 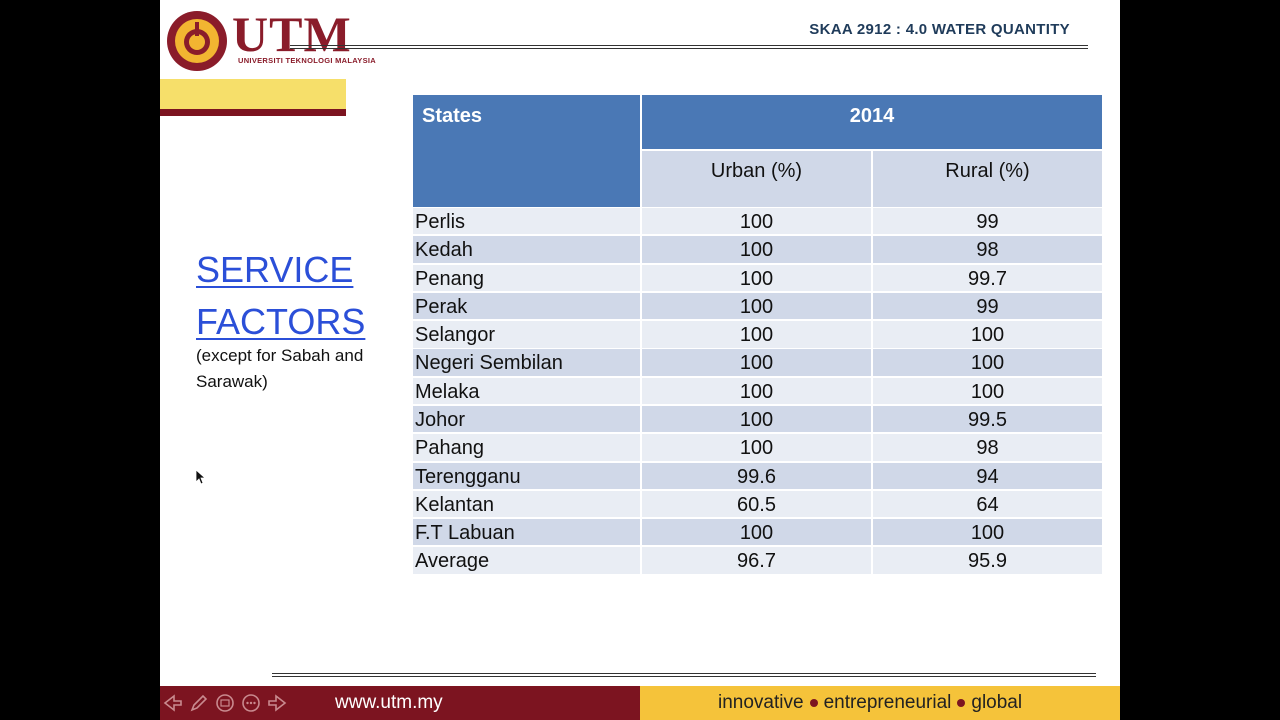 I want to click on table-row: Pahang 100 98, so click(x=757, y=447).